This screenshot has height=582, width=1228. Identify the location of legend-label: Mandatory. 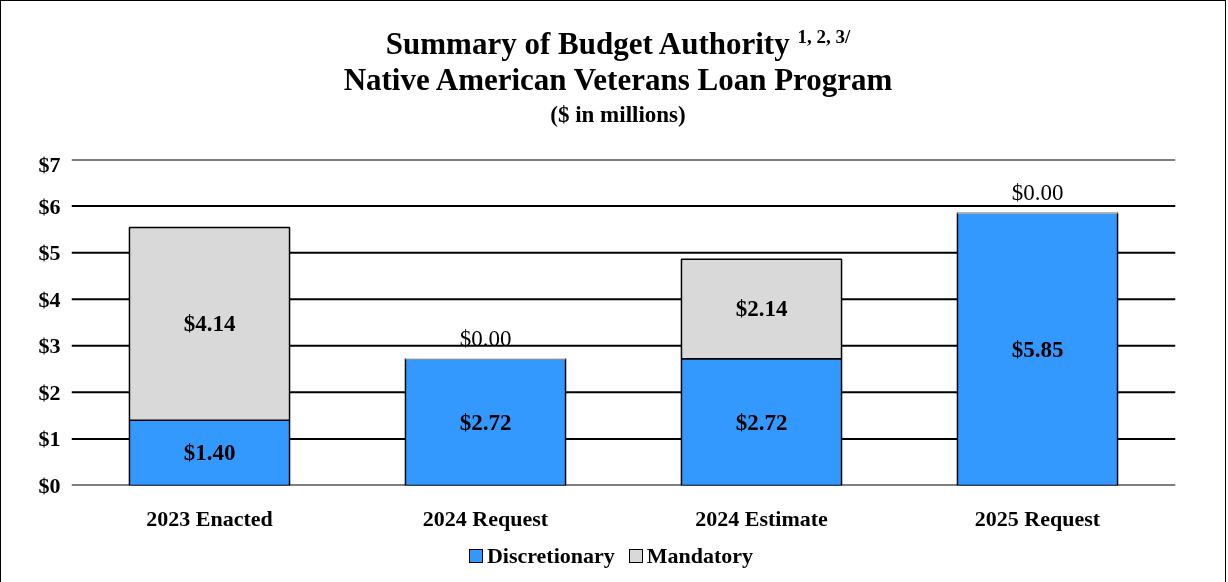
(700, 556).